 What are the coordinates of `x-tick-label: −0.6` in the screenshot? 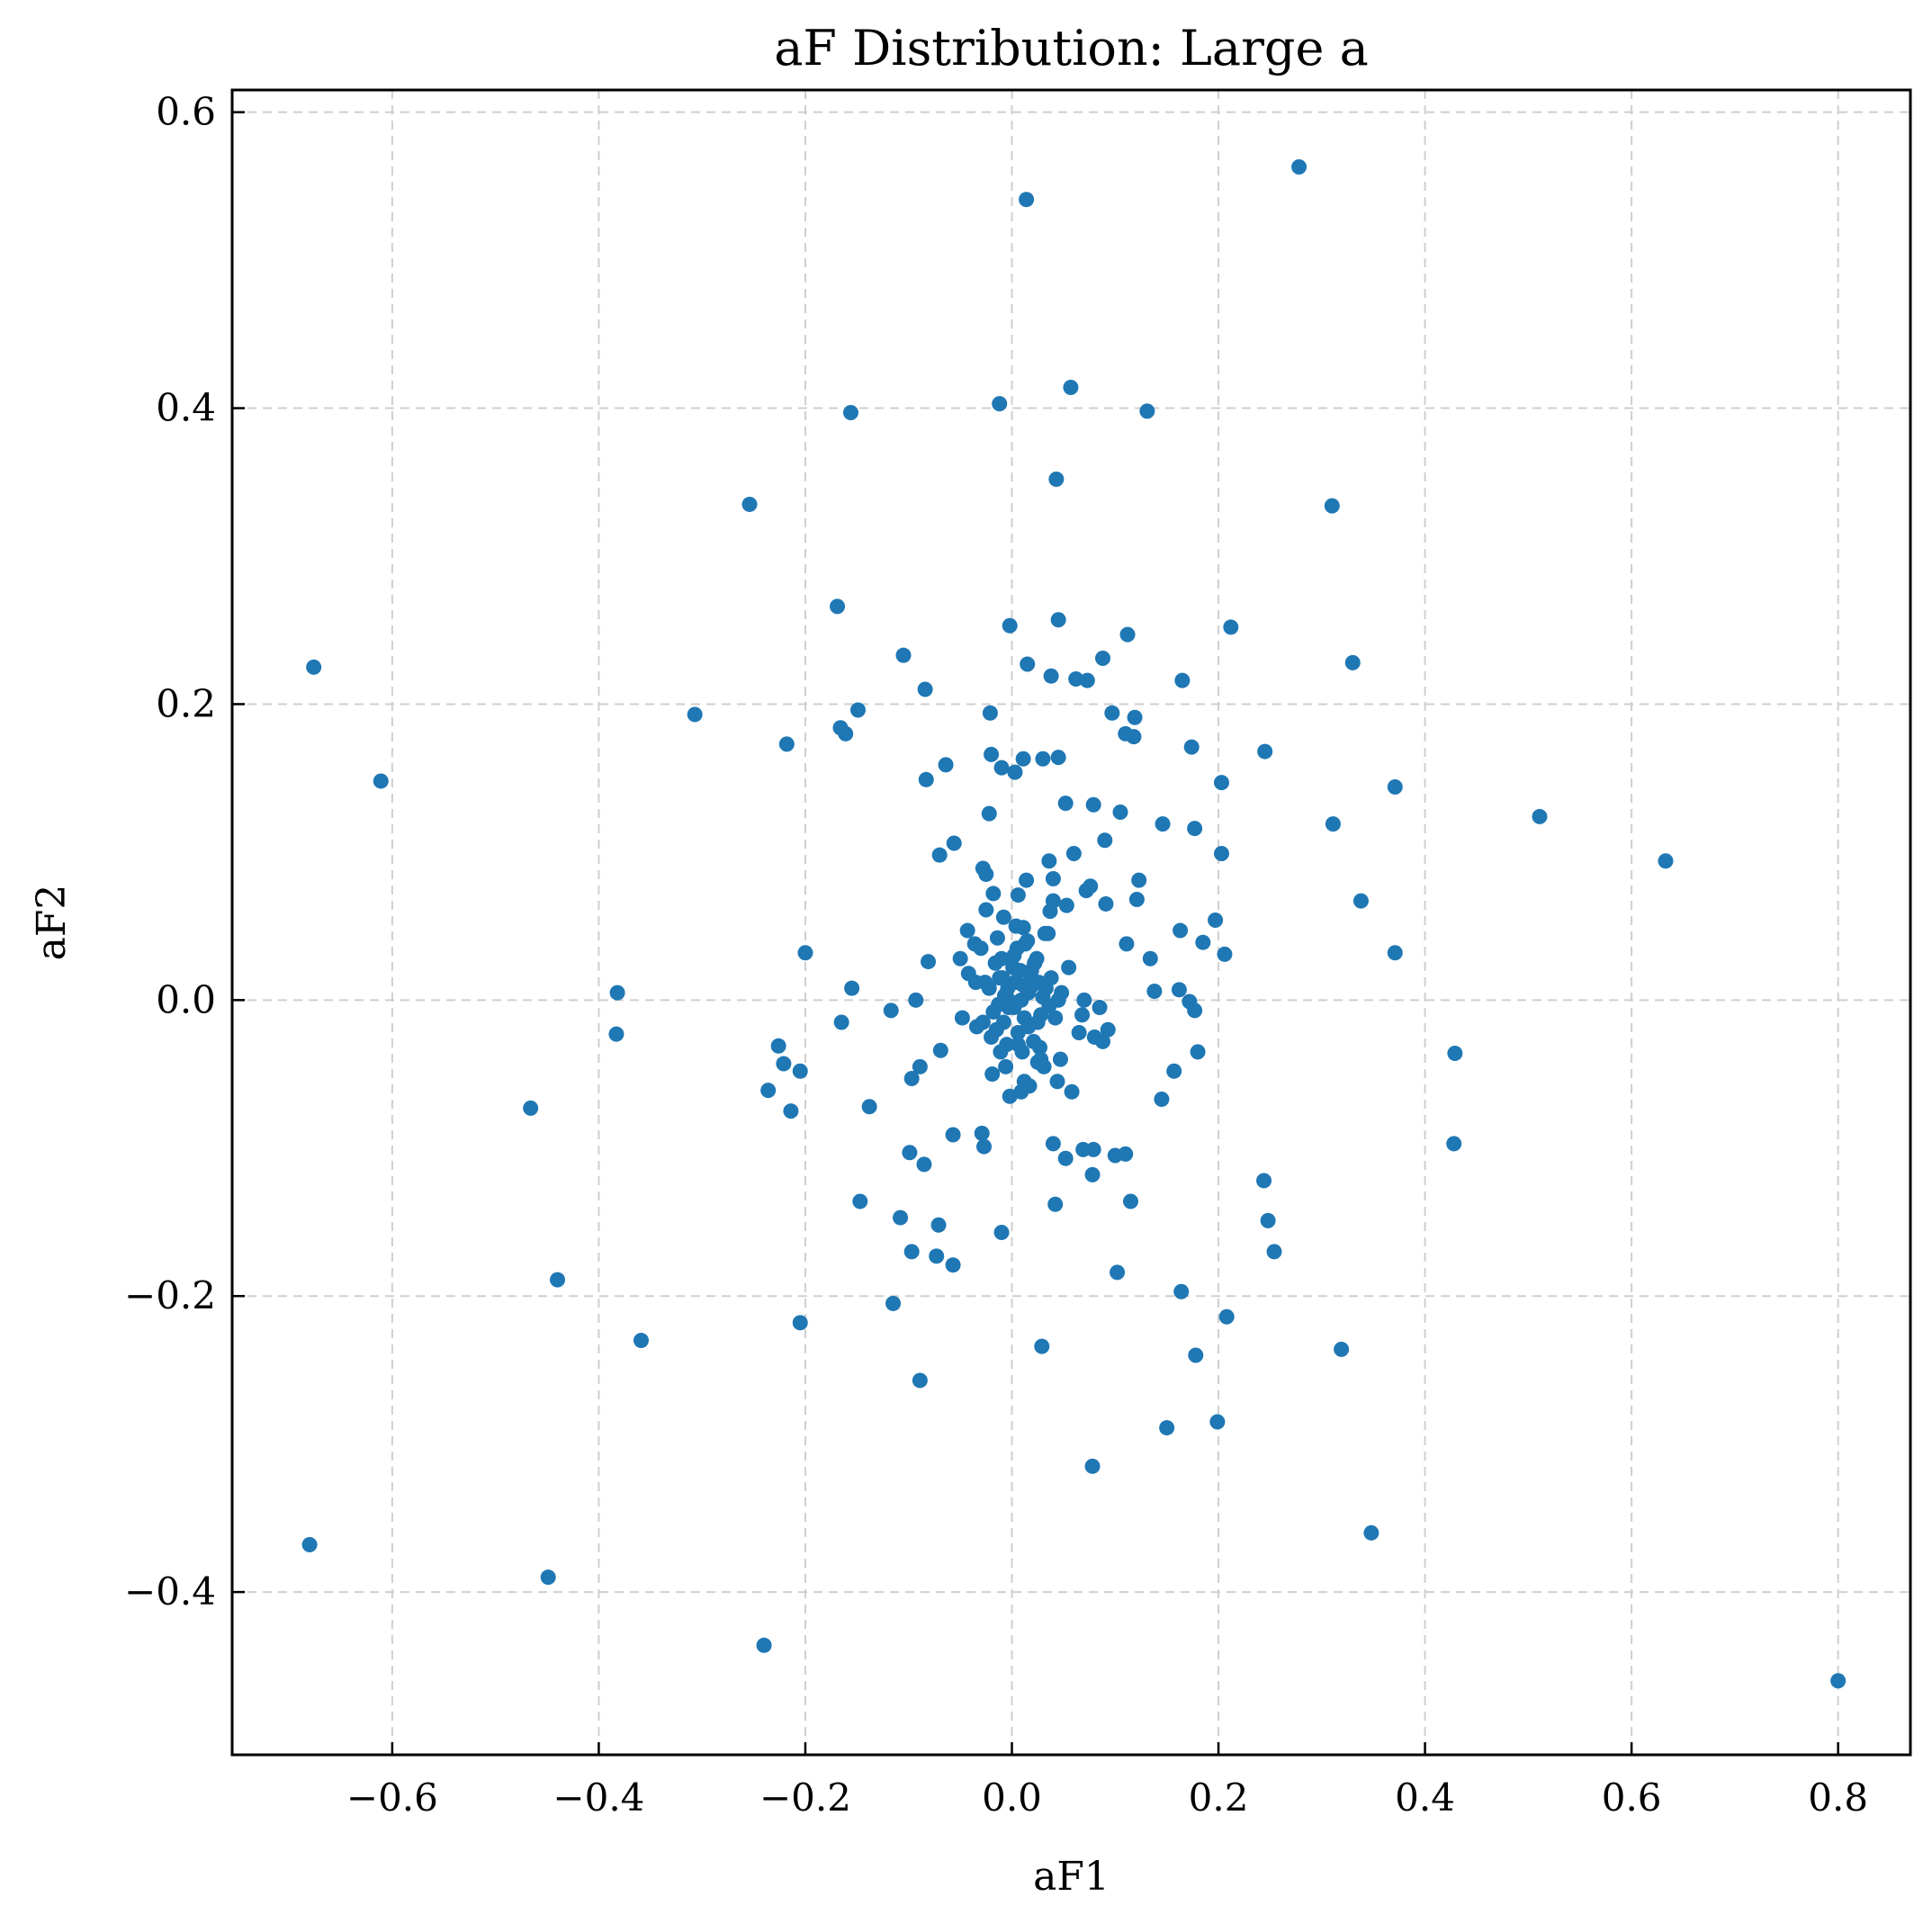 It's located at (392, 1798).